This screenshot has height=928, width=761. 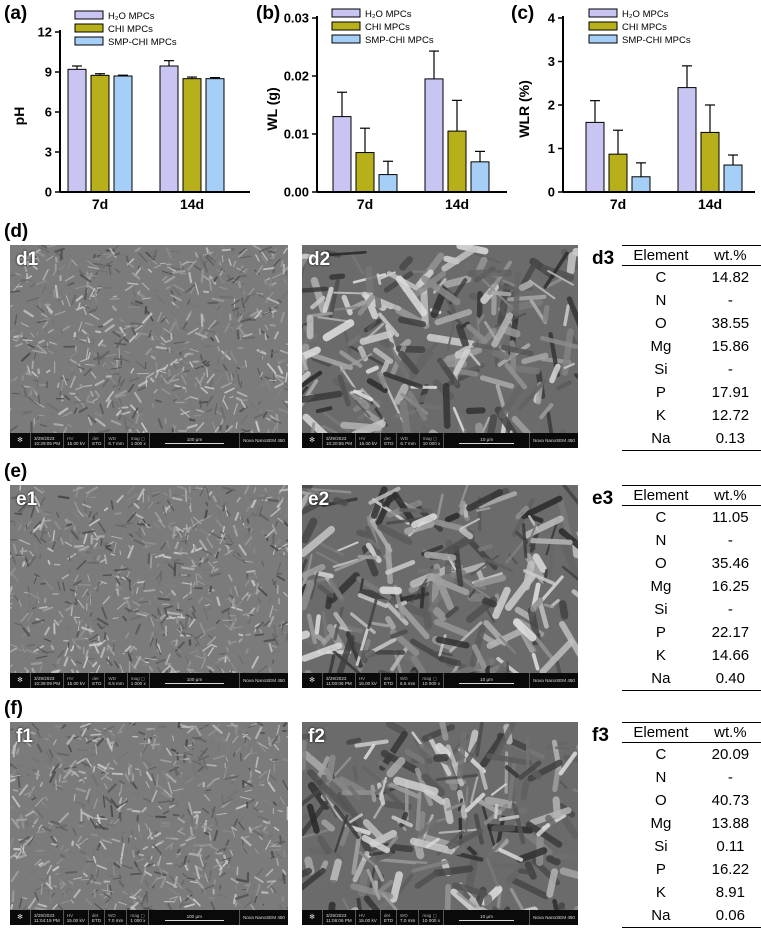 What do you see at coordinates (130, 29) in the screenshot?
I see `legend-label: CHI MPCs` at bounding box center [130, 29].